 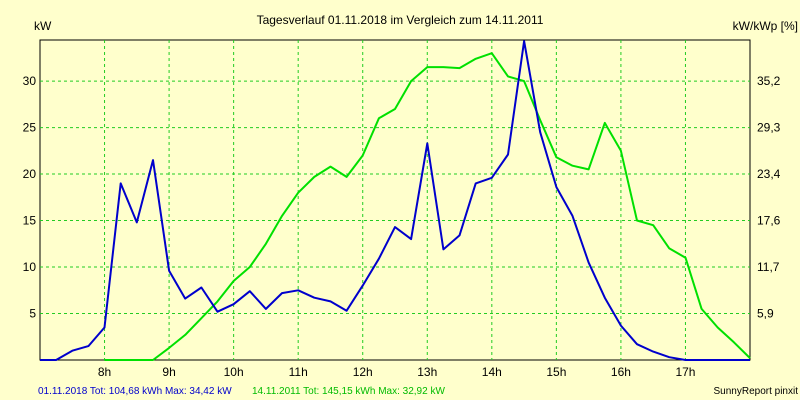 What do you see at coordinates (168, 372) in the screenshot?
I see `x-tick-label: 9h` at bounding box center [168, 372].